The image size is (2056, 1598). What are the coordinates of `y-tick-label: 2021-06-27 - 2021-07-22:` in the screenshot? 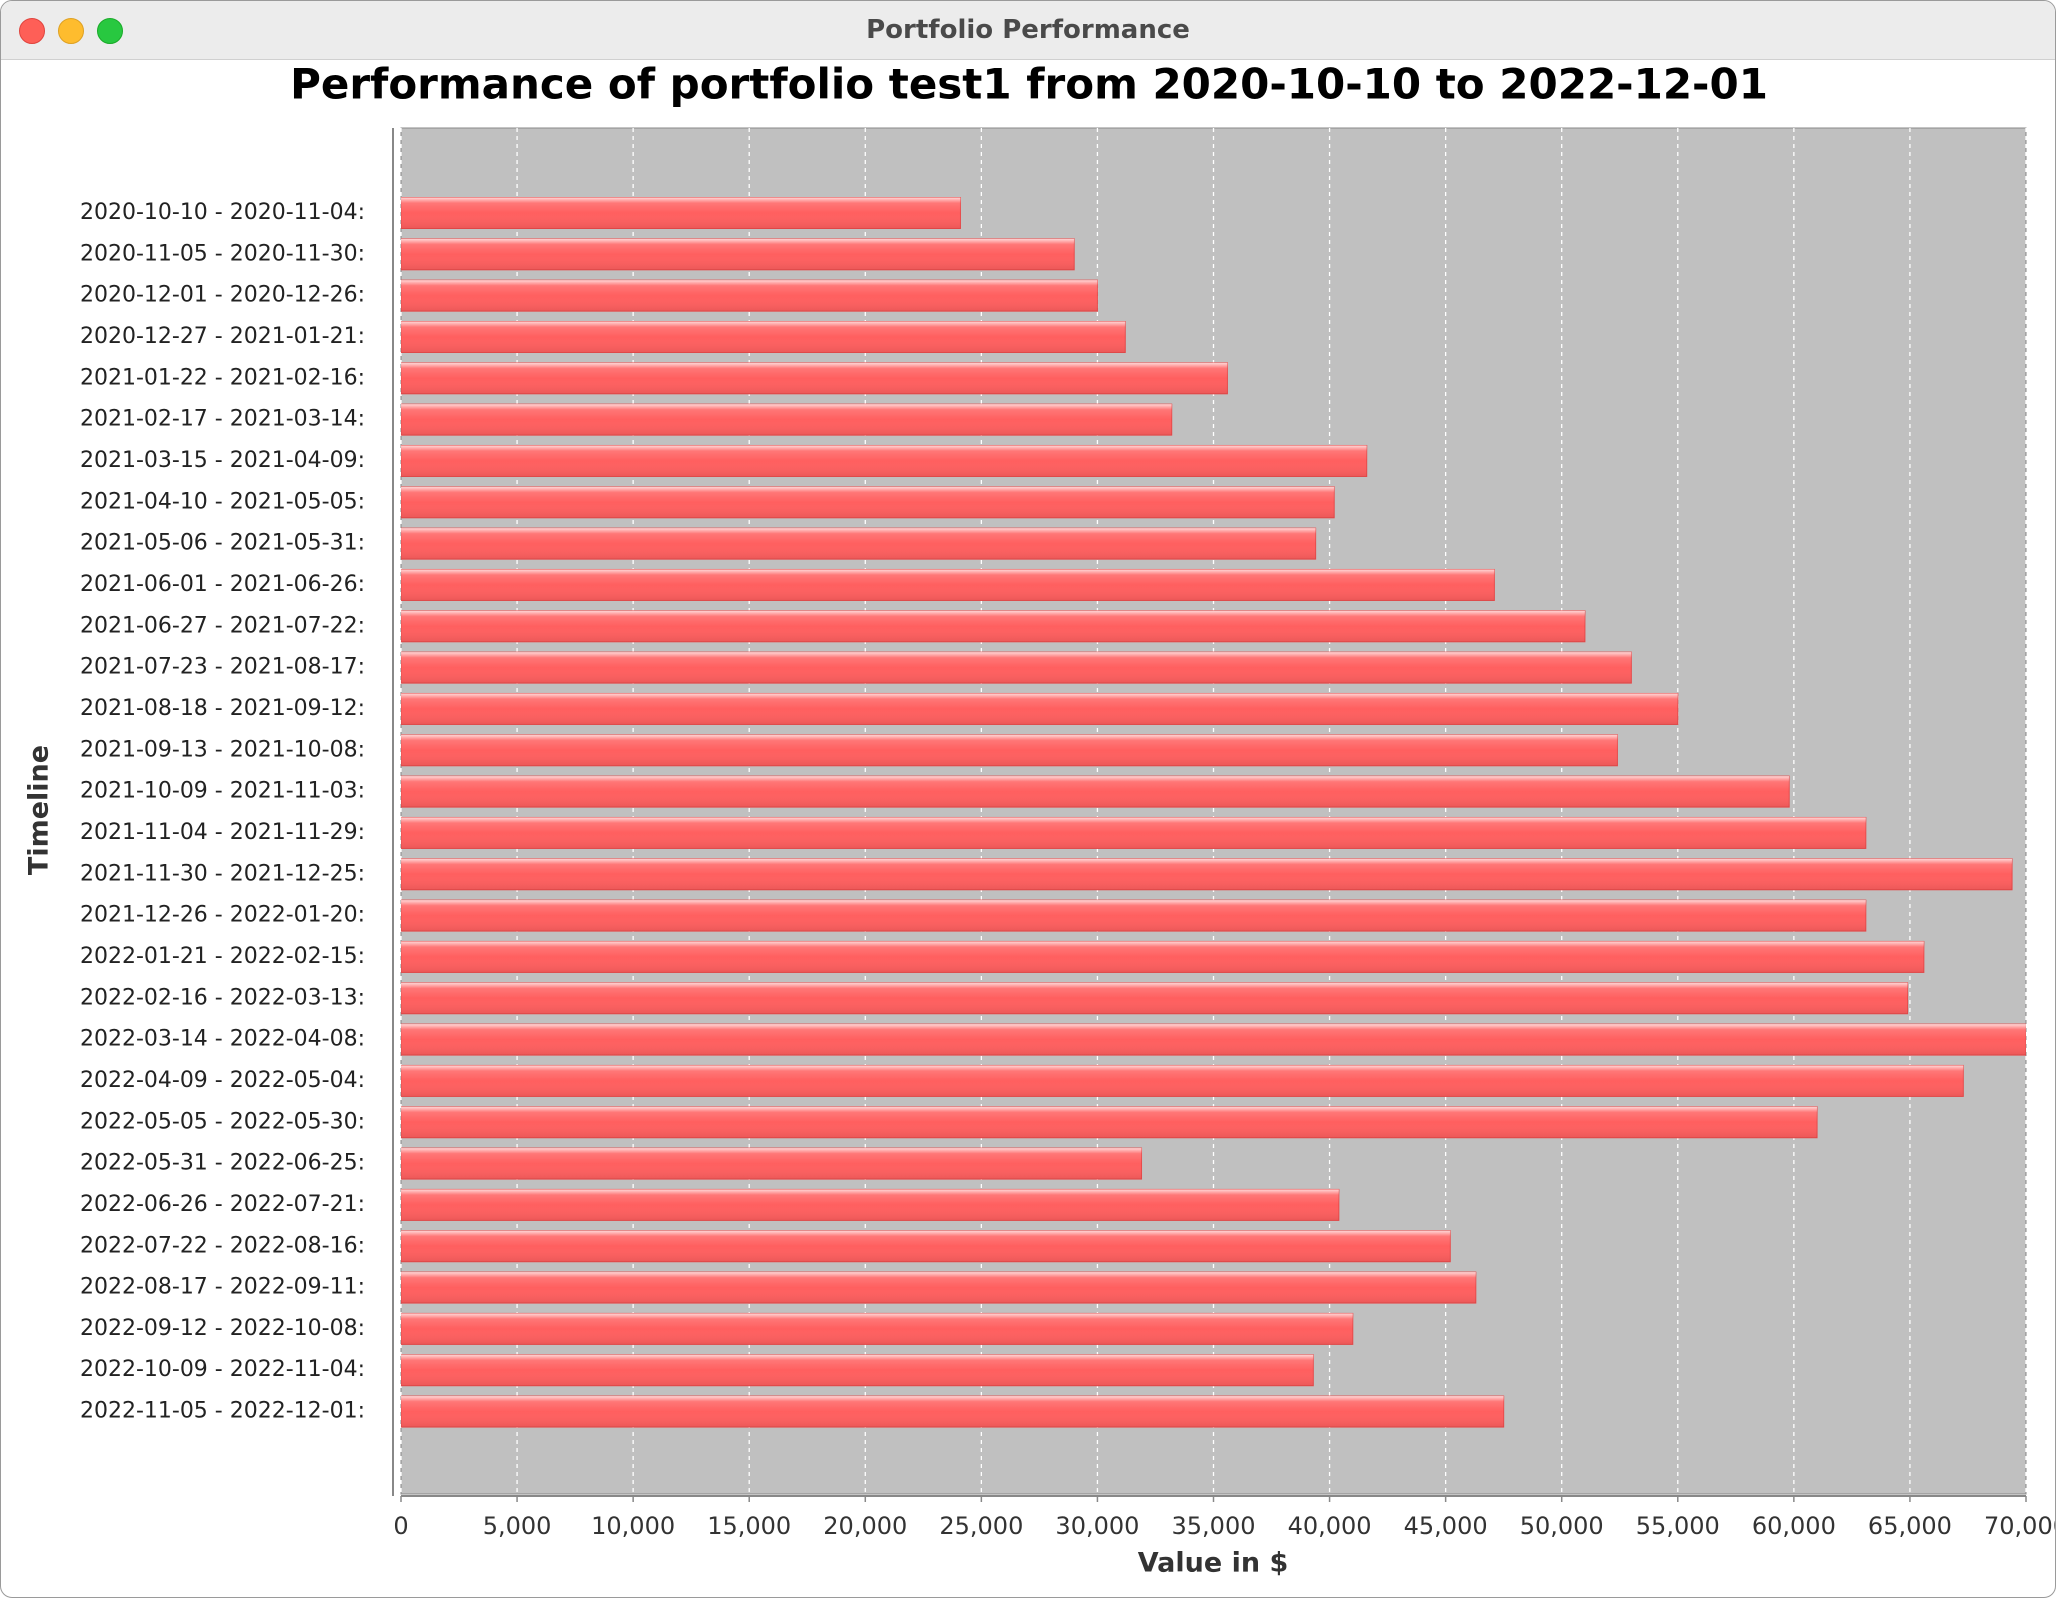 It's located at (222, 625).